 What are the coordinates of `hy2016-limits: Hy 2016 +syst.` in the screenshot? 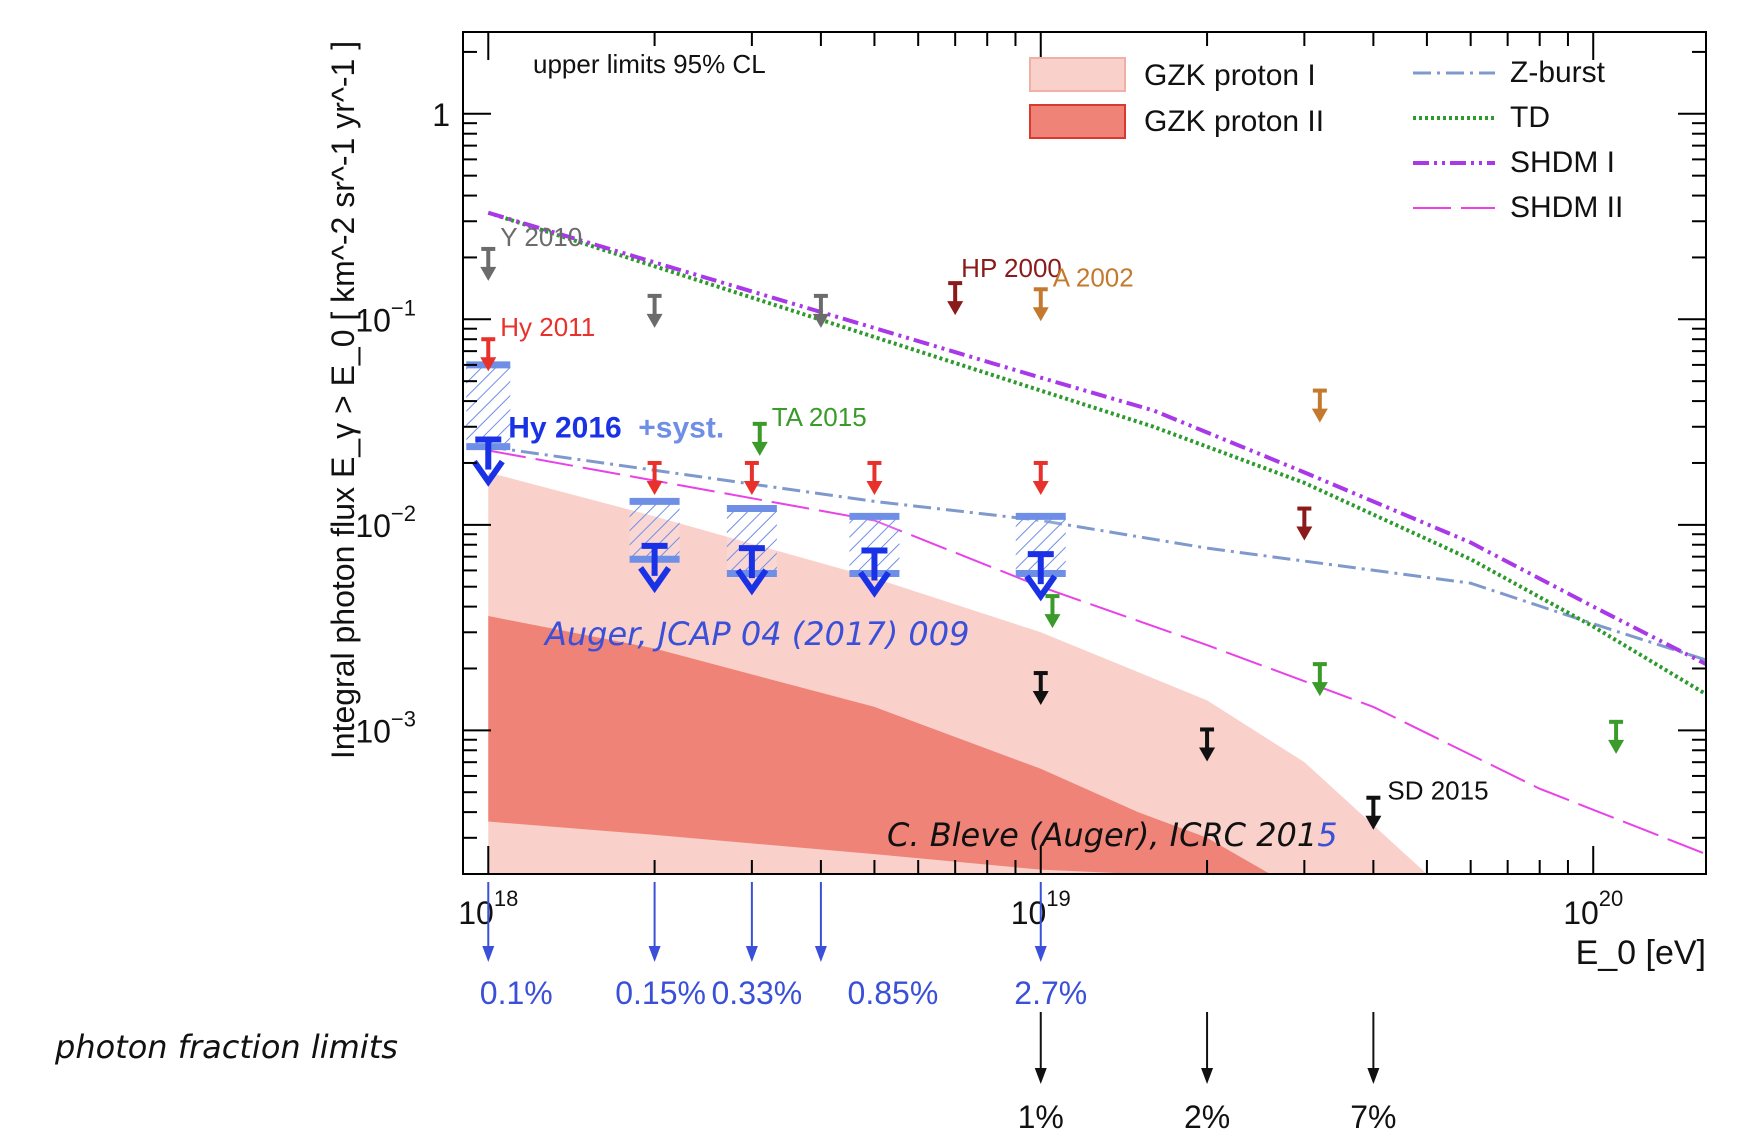 It's located at (764, 507).